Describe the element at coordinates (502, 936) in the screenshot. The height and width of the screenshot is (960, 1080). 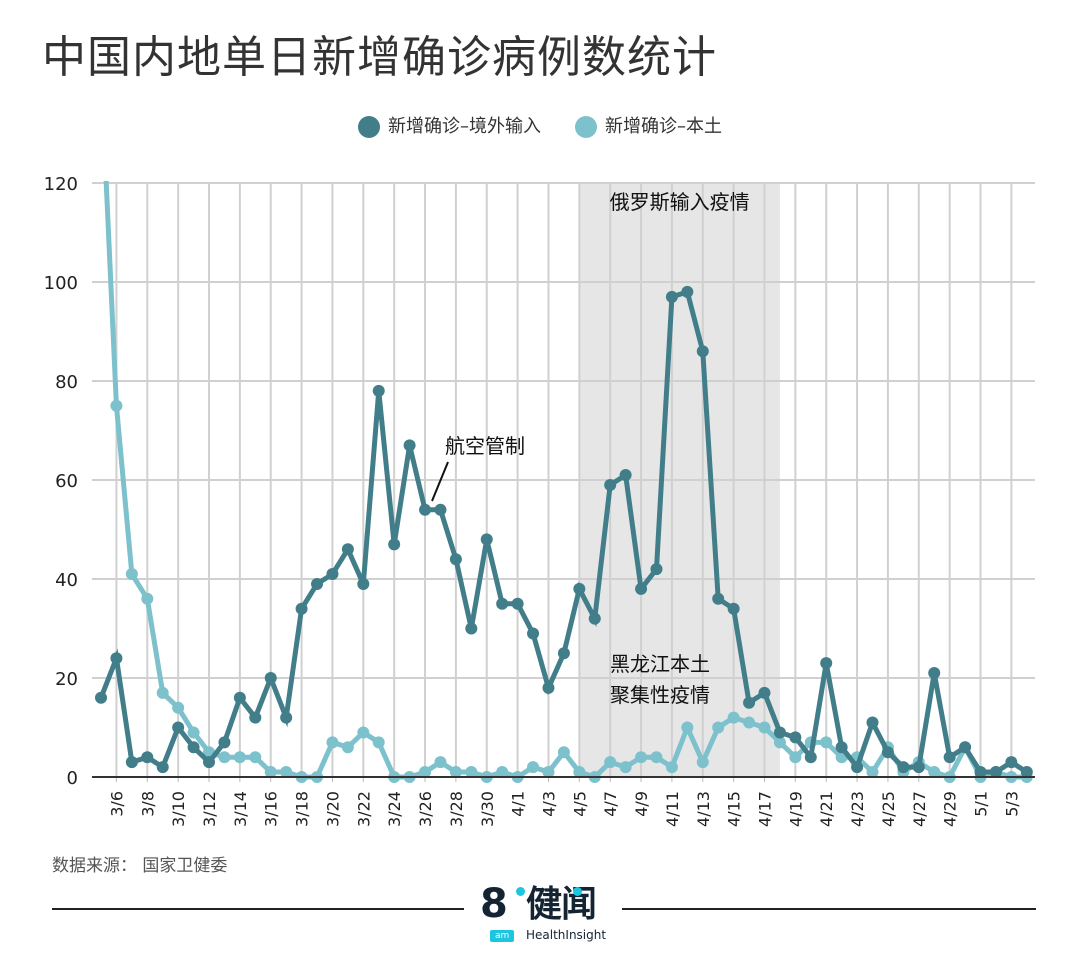
I see `logo-badge: am` at that location.